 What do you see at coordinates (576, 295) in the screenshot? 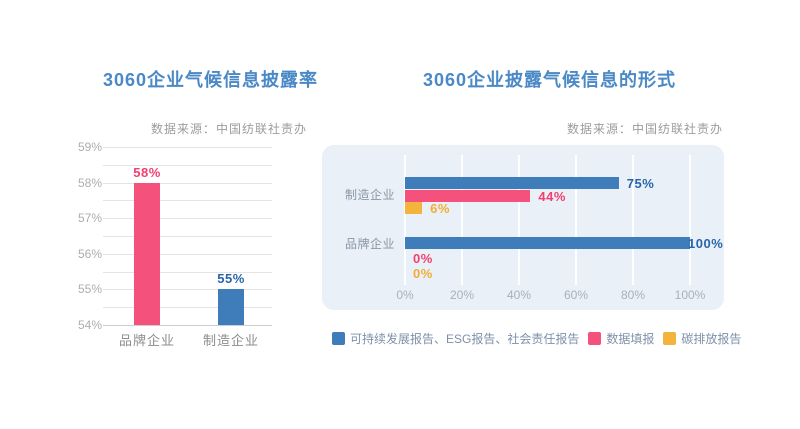
I see `x-axis-label: 60%` at bounding box center [576, 295].